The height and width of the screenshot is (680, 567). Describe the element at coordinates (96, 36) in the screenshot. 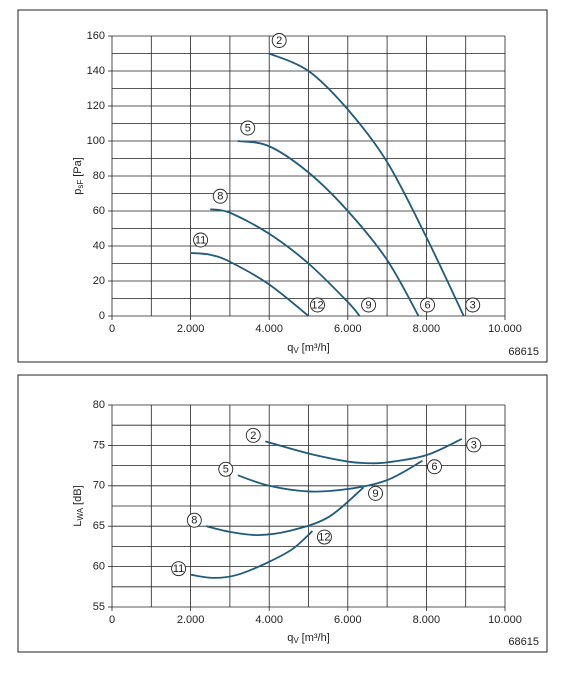

I see `y-tick-label: 160` at that location.